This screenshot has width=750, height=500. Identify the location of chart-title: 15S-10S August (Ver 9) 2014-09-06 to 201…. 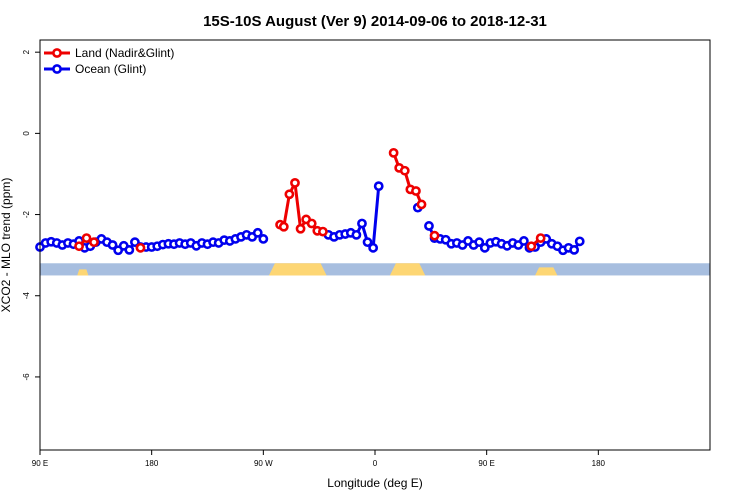
(375, 21).